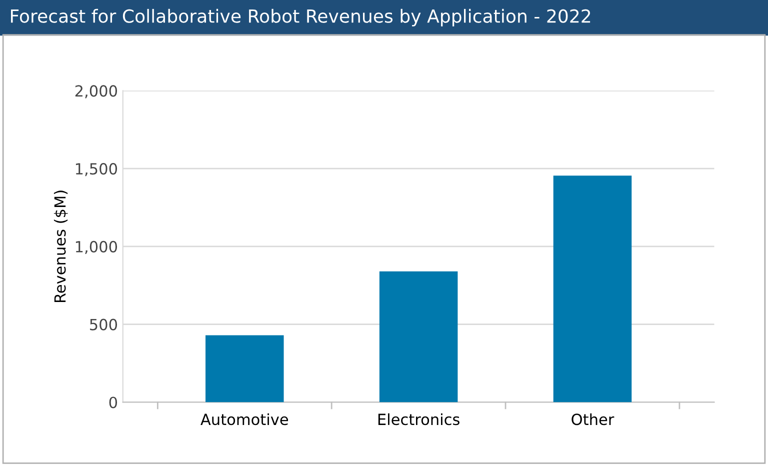  What do you see at coordinates (61, 246) in the screenshot?
I see `y-axis-title: Revenues ($M)` at bounding box center [61, 246].